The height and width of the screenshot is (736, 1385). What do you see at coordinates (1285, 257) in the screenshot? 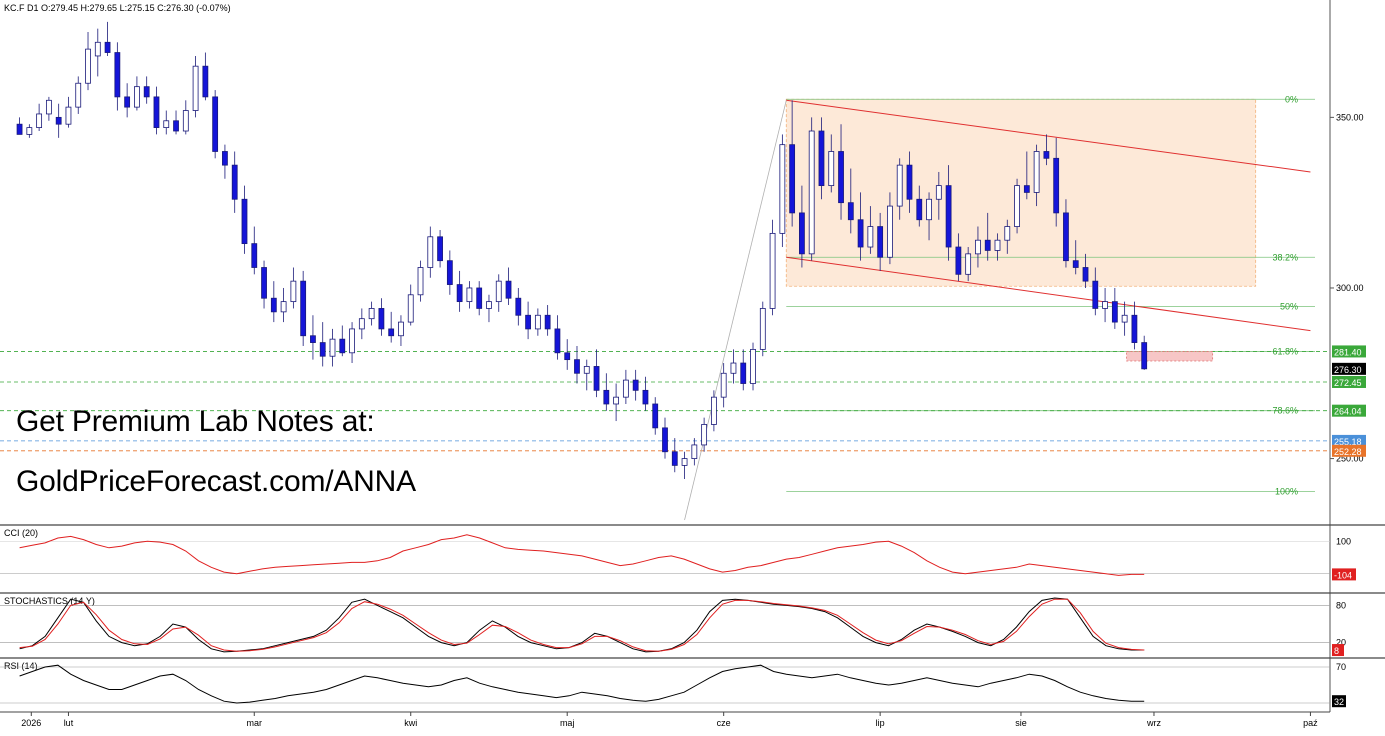
I see `fib-label: 38.2%` at bounding box center [1285, 257].